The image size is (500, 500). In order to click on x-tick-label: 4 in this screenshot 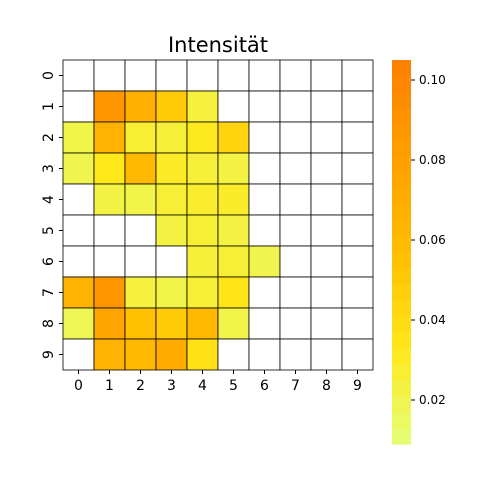, I will do `click(202, 386)`.